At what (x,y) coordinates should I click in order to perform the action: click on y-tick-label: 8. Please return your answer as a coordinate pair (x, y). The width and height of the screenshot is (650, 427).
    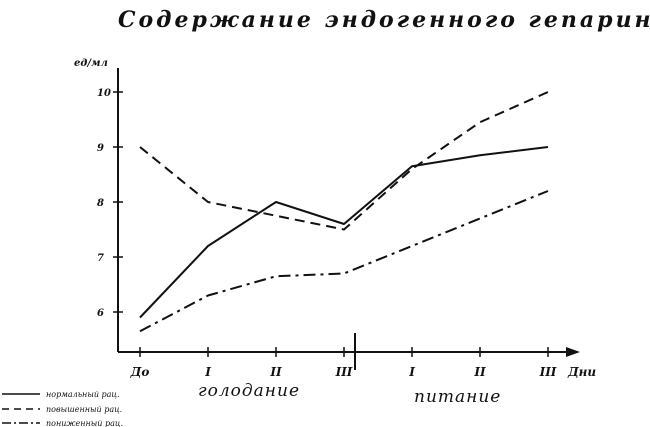
    Looking at the image, I should click on (100, 203).